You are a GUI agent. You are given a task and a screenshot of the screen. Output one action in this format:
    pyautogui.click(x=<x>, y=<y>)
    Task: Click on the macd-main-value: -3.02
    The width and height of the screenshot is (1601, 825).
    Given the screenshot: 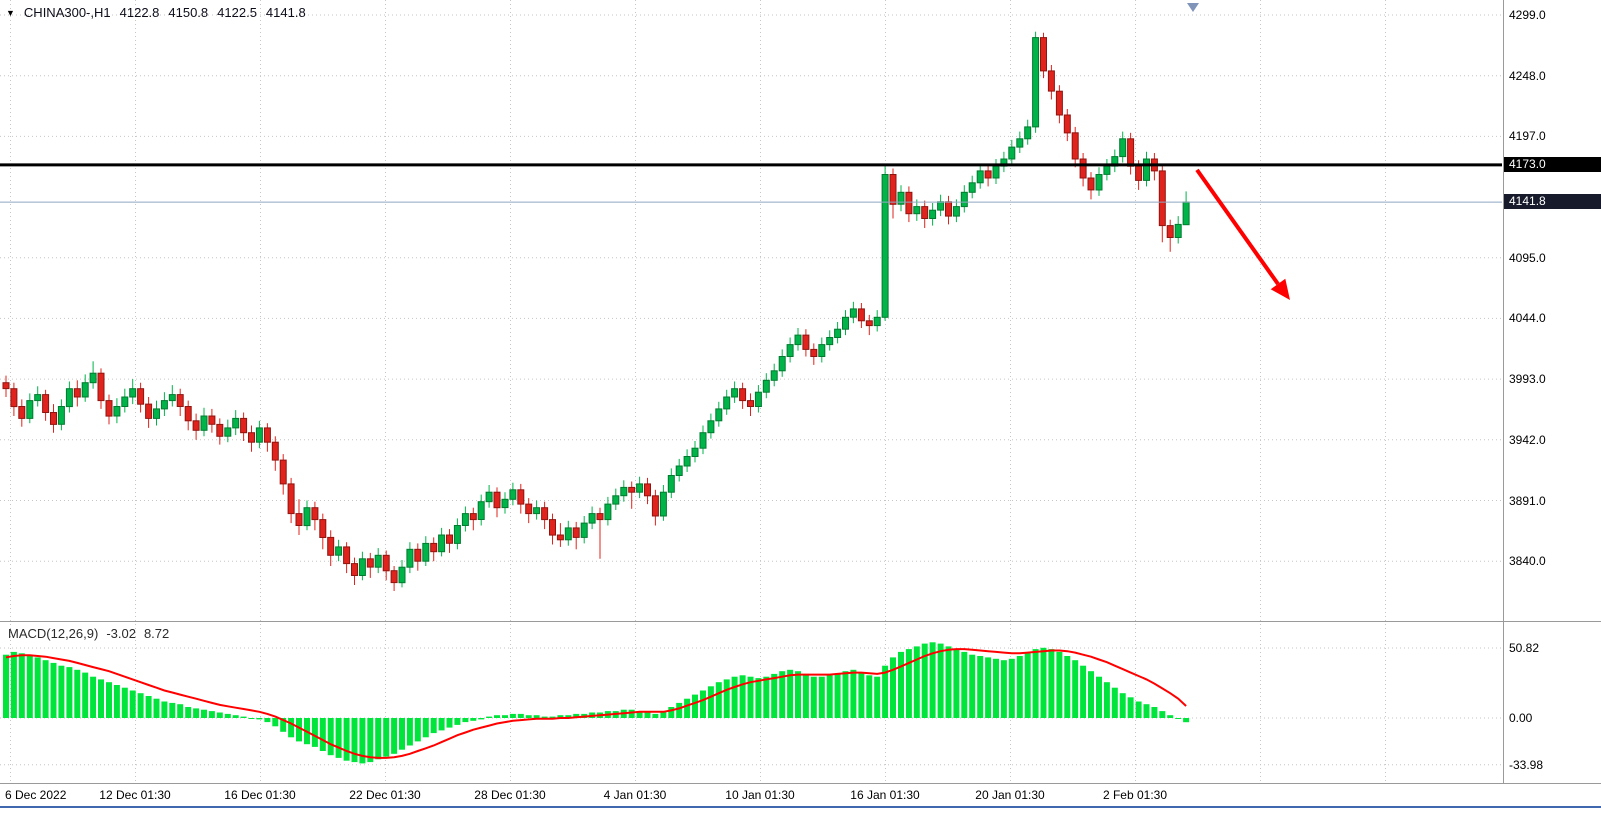 What is the action you would take?
    pyautogui.click(x=121, y=633)
    